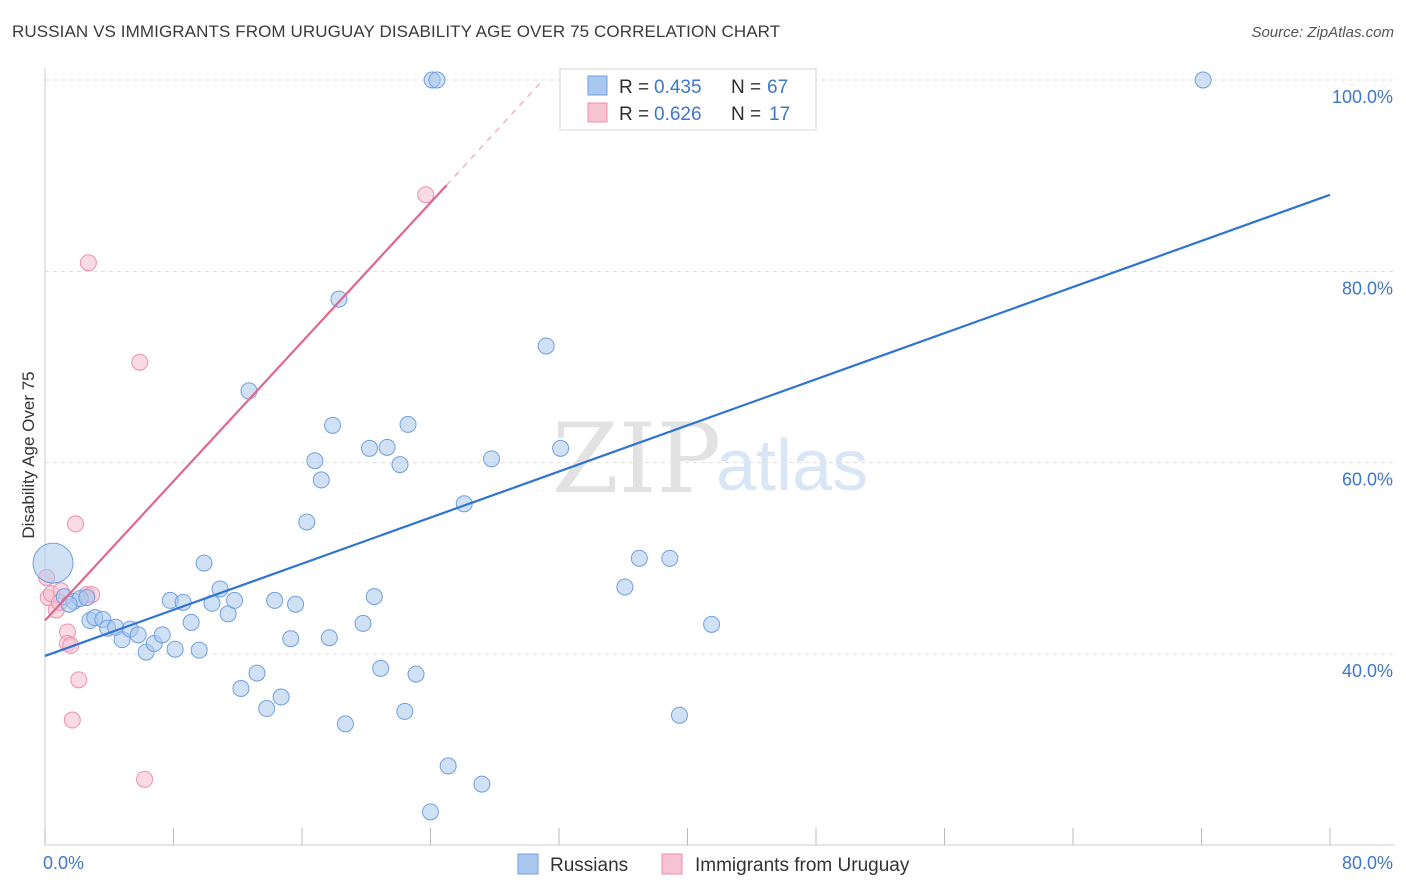  What do you see at coordinates (1367, 863) in the screenshot?
I see `x-tick-label: 80.0%` at bounding box center [1367, 863].